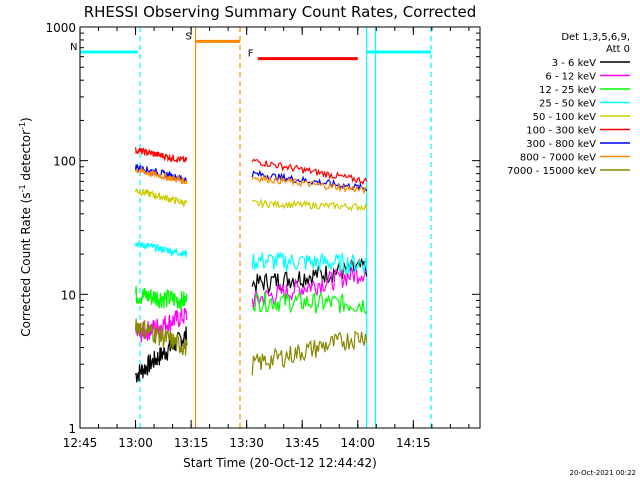 This screenshot has height=480, width=640. Describe the element at coordinates (64, 162) in the screenshot. I see `y-tick-label: 100` at that location.